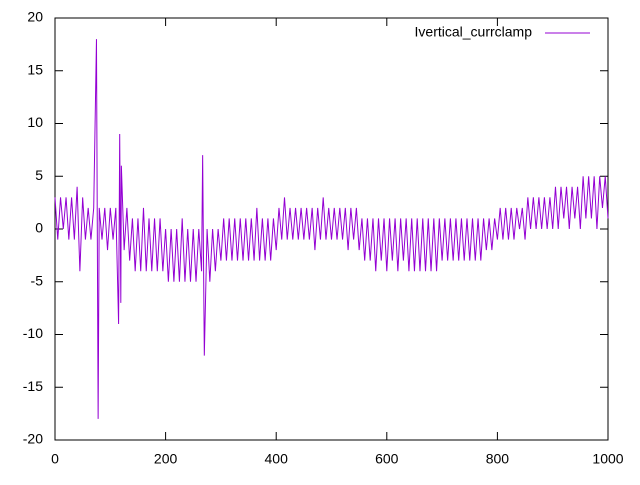 Image resolution: width=640 pixels, height=485 pixels. I want to click on x-tick-label: 800, so click(498, 459).